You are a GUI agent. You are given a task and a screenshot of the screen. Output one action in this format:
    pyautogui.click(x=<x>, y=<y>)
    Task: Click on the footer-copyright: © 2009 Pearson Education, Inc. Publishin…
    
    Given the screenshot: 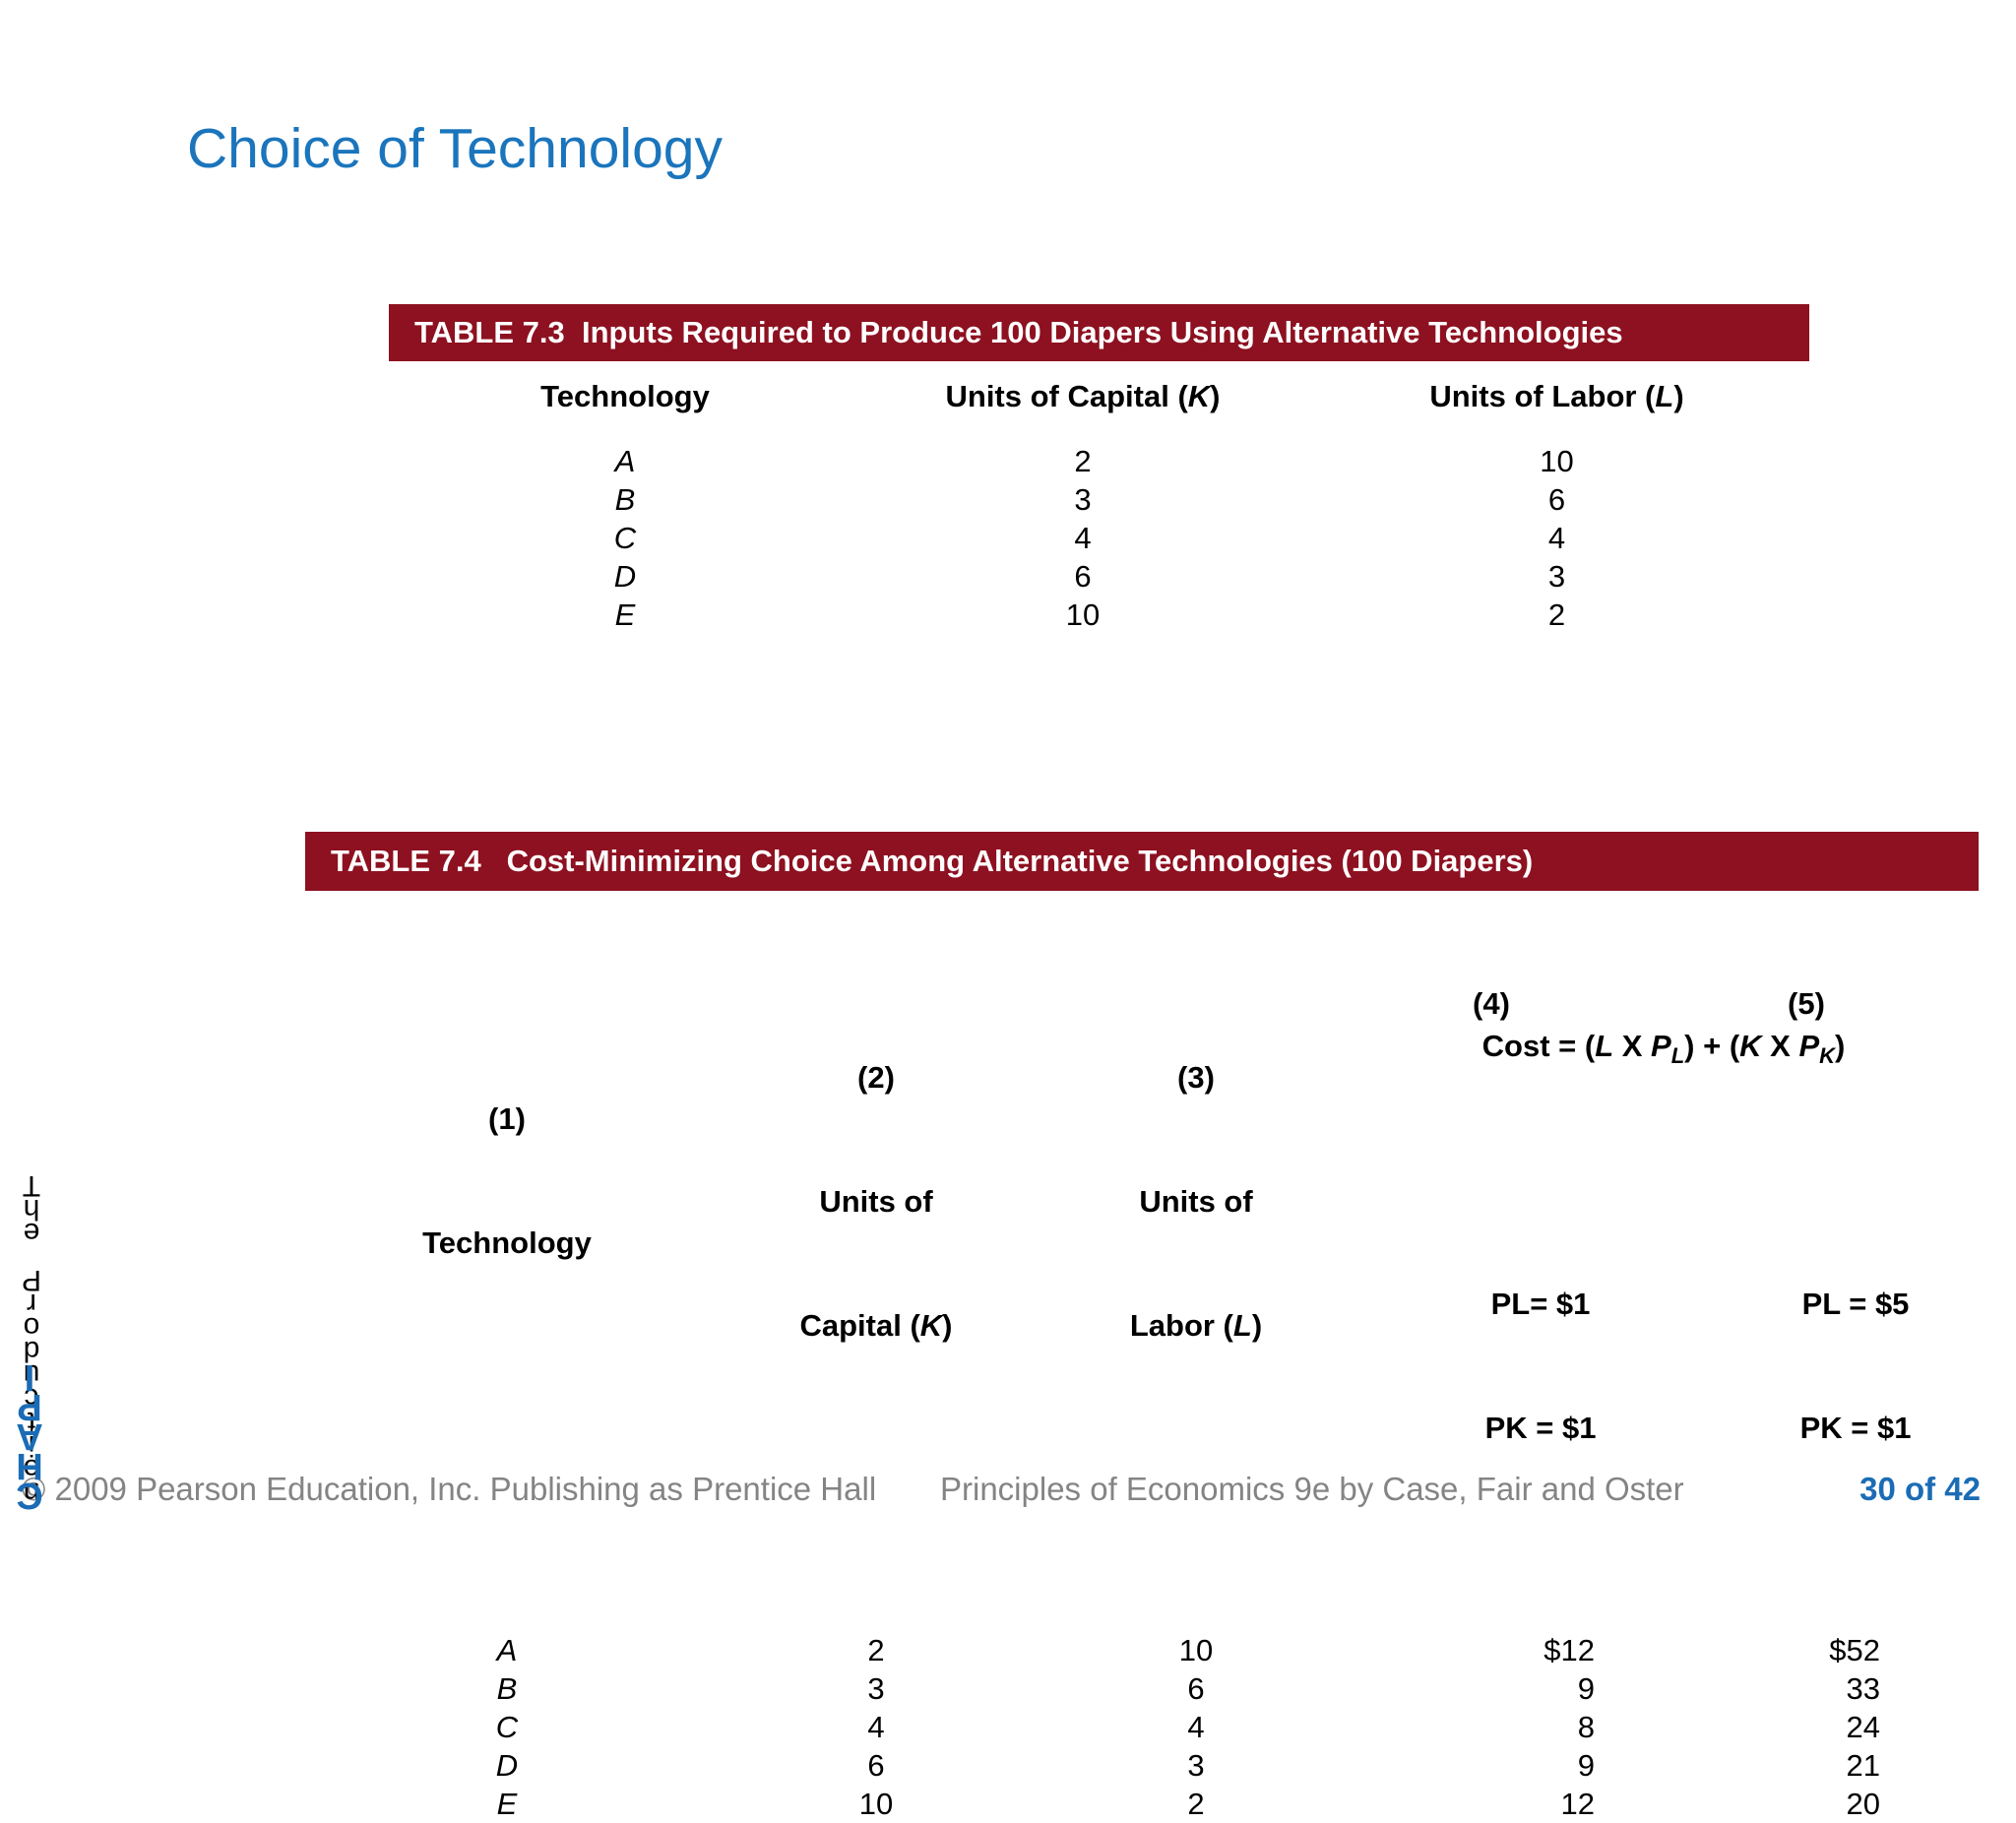 What is the action you would take?
    pyautogui.click(x=449, y=1489)
    